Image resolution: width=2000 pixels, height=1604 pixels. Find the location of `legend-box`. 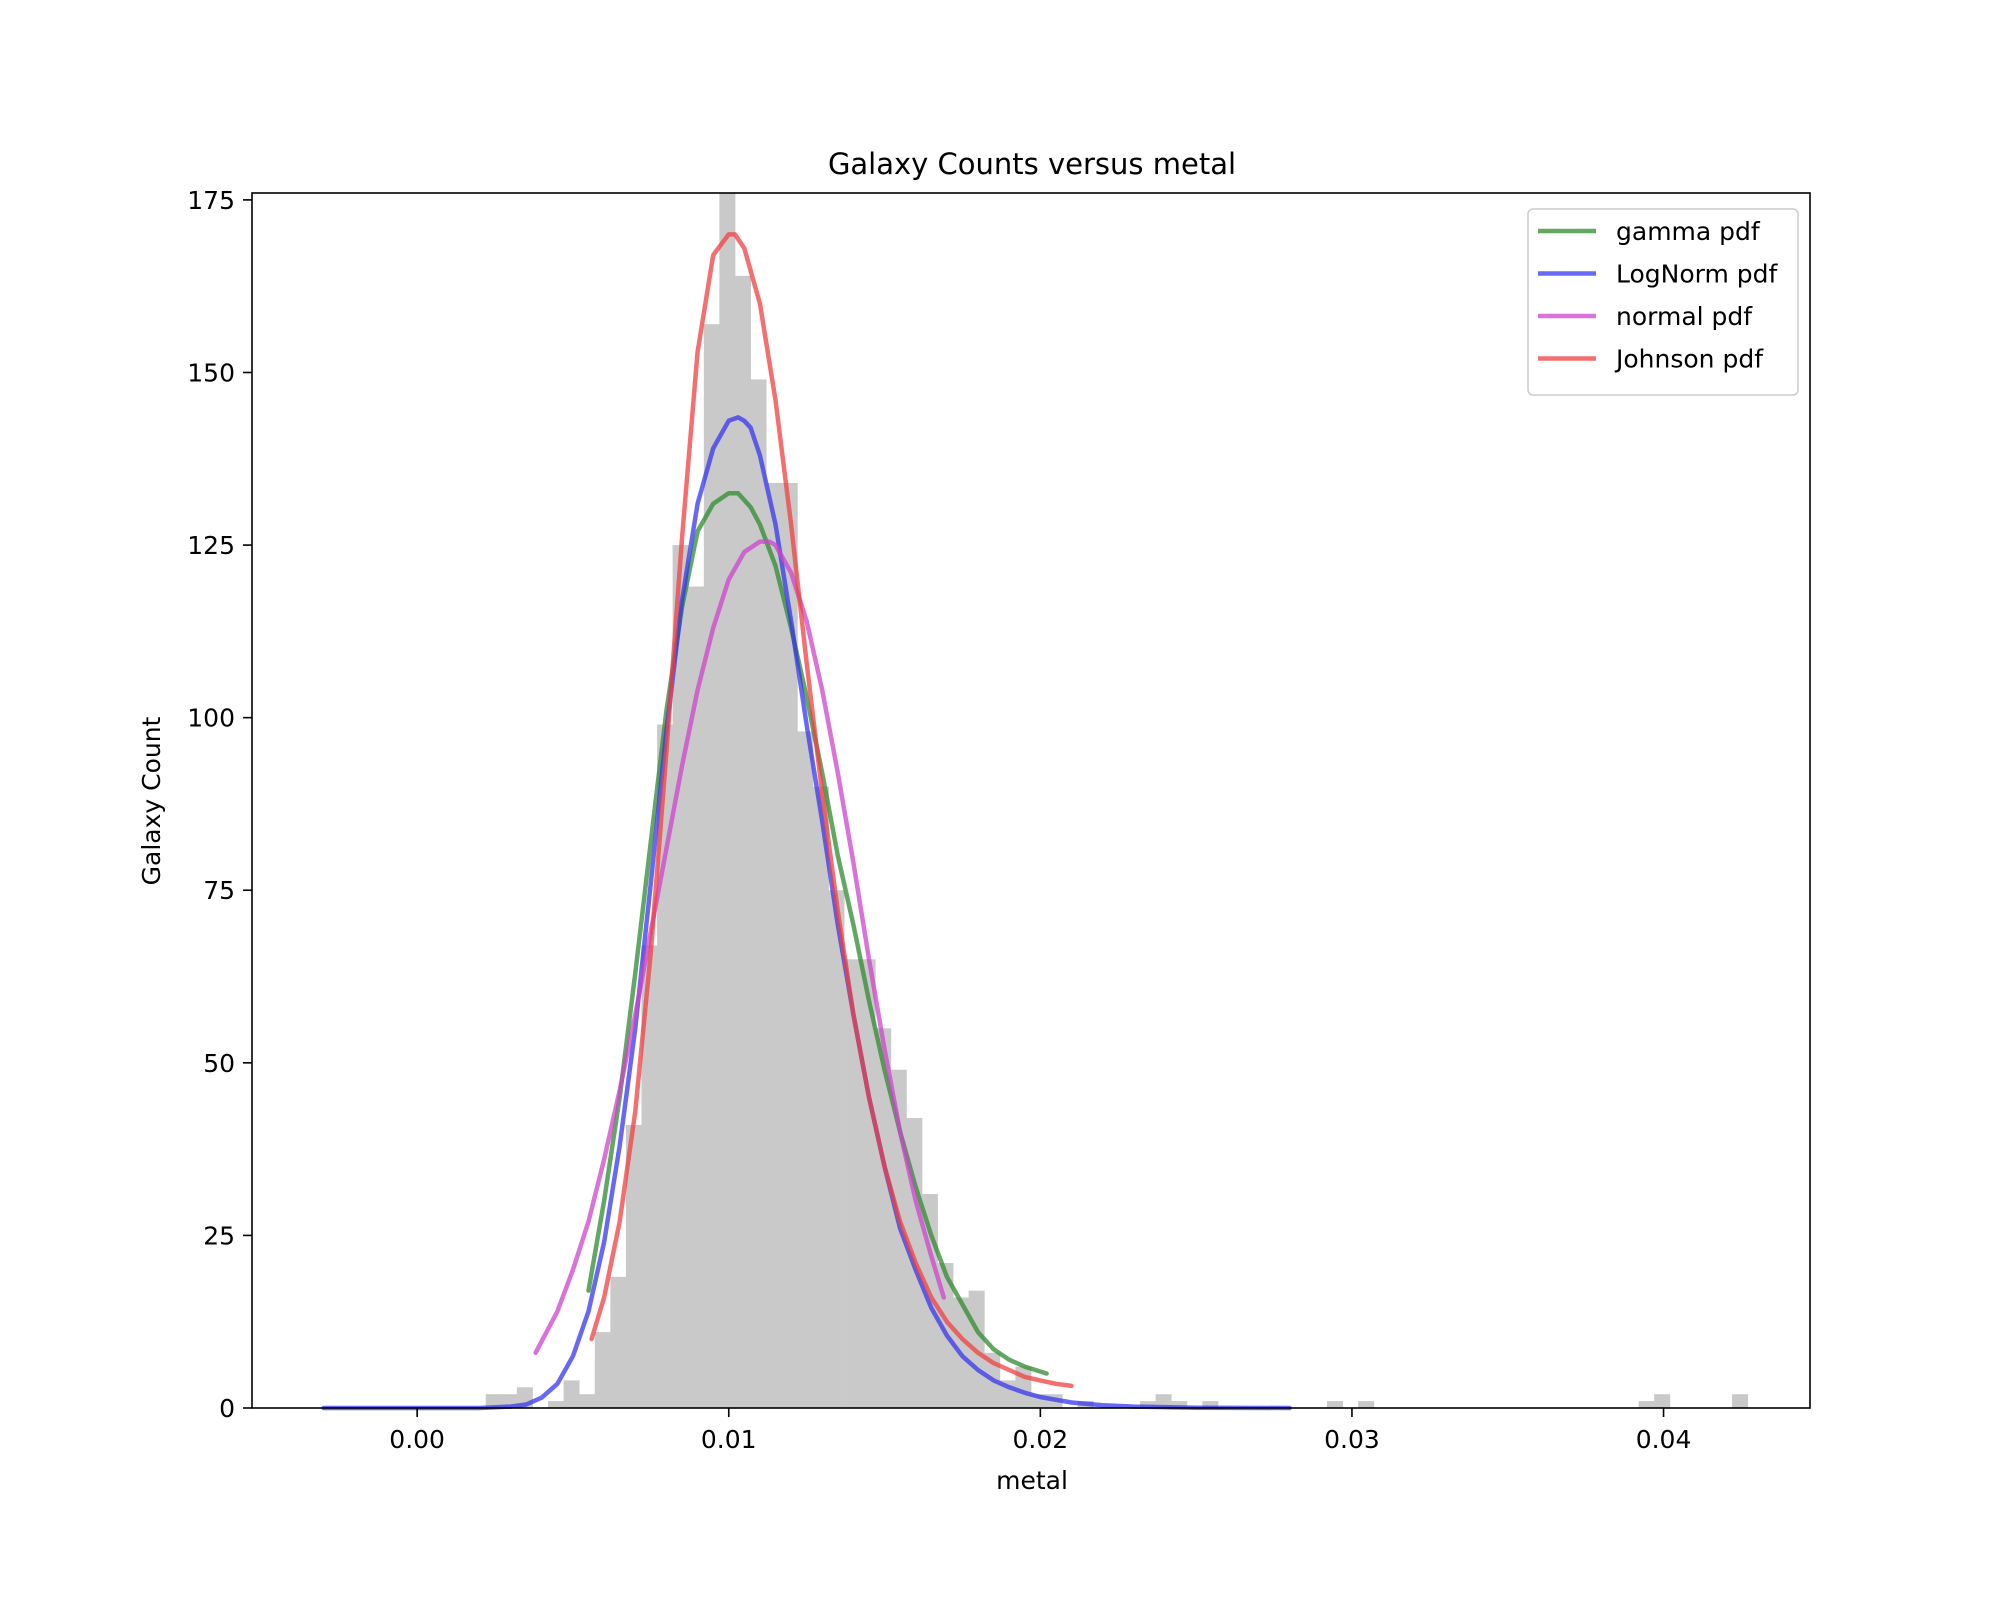

legend-box is located at coordinates (1663, 302).